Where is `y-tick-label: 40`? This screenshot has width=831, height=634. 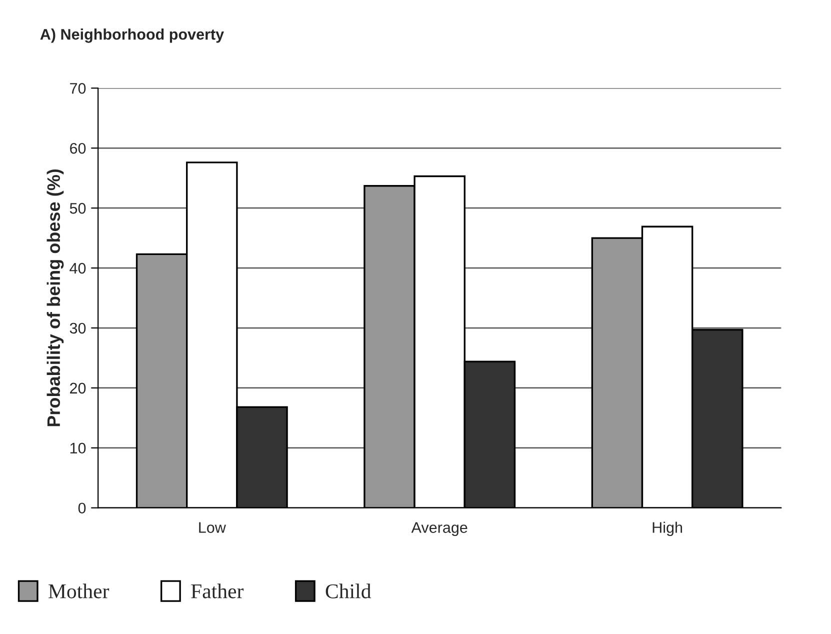 y-tick-label: 40 is located at coordinates (78, 268).